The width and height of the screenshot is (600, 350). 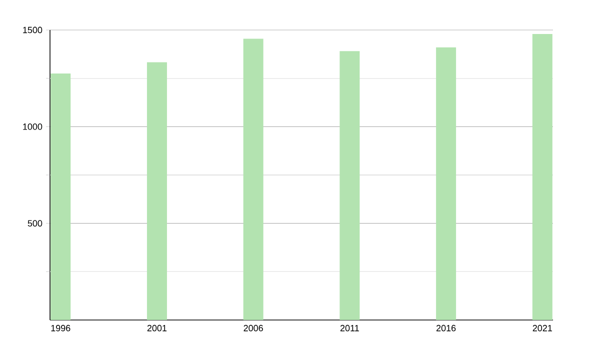 I want to click on x-tick-label: 2021, so click(x=542, y=328).